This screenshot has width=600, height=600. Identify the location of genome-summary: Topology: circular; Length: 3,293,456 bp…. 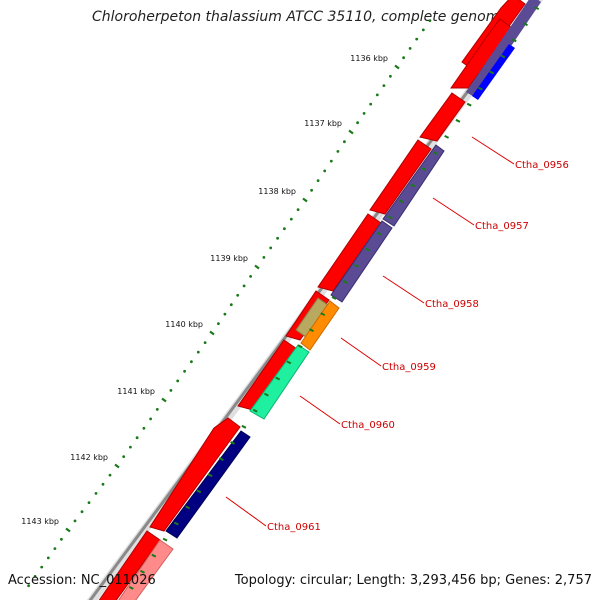
(413, 580).